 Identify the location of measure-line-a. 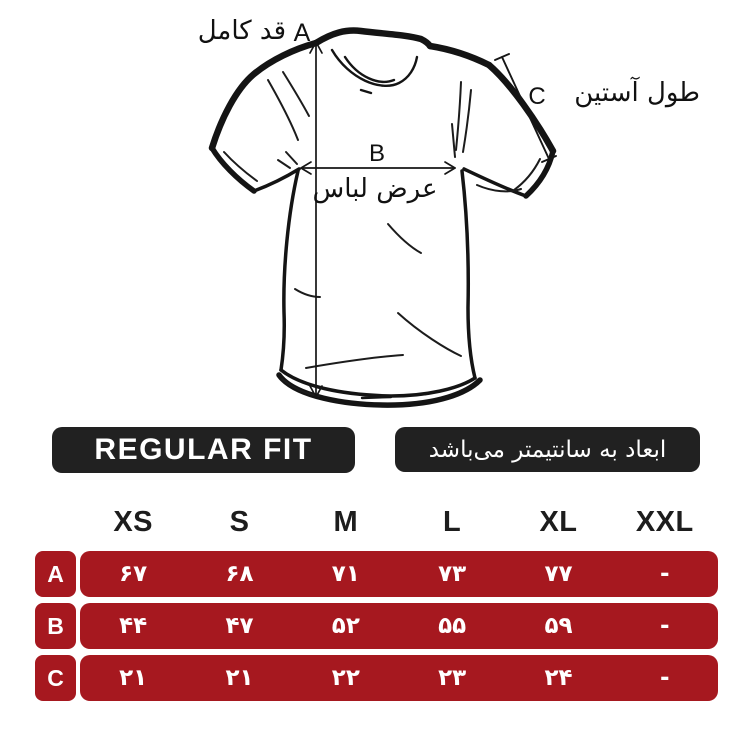
(316, 219).